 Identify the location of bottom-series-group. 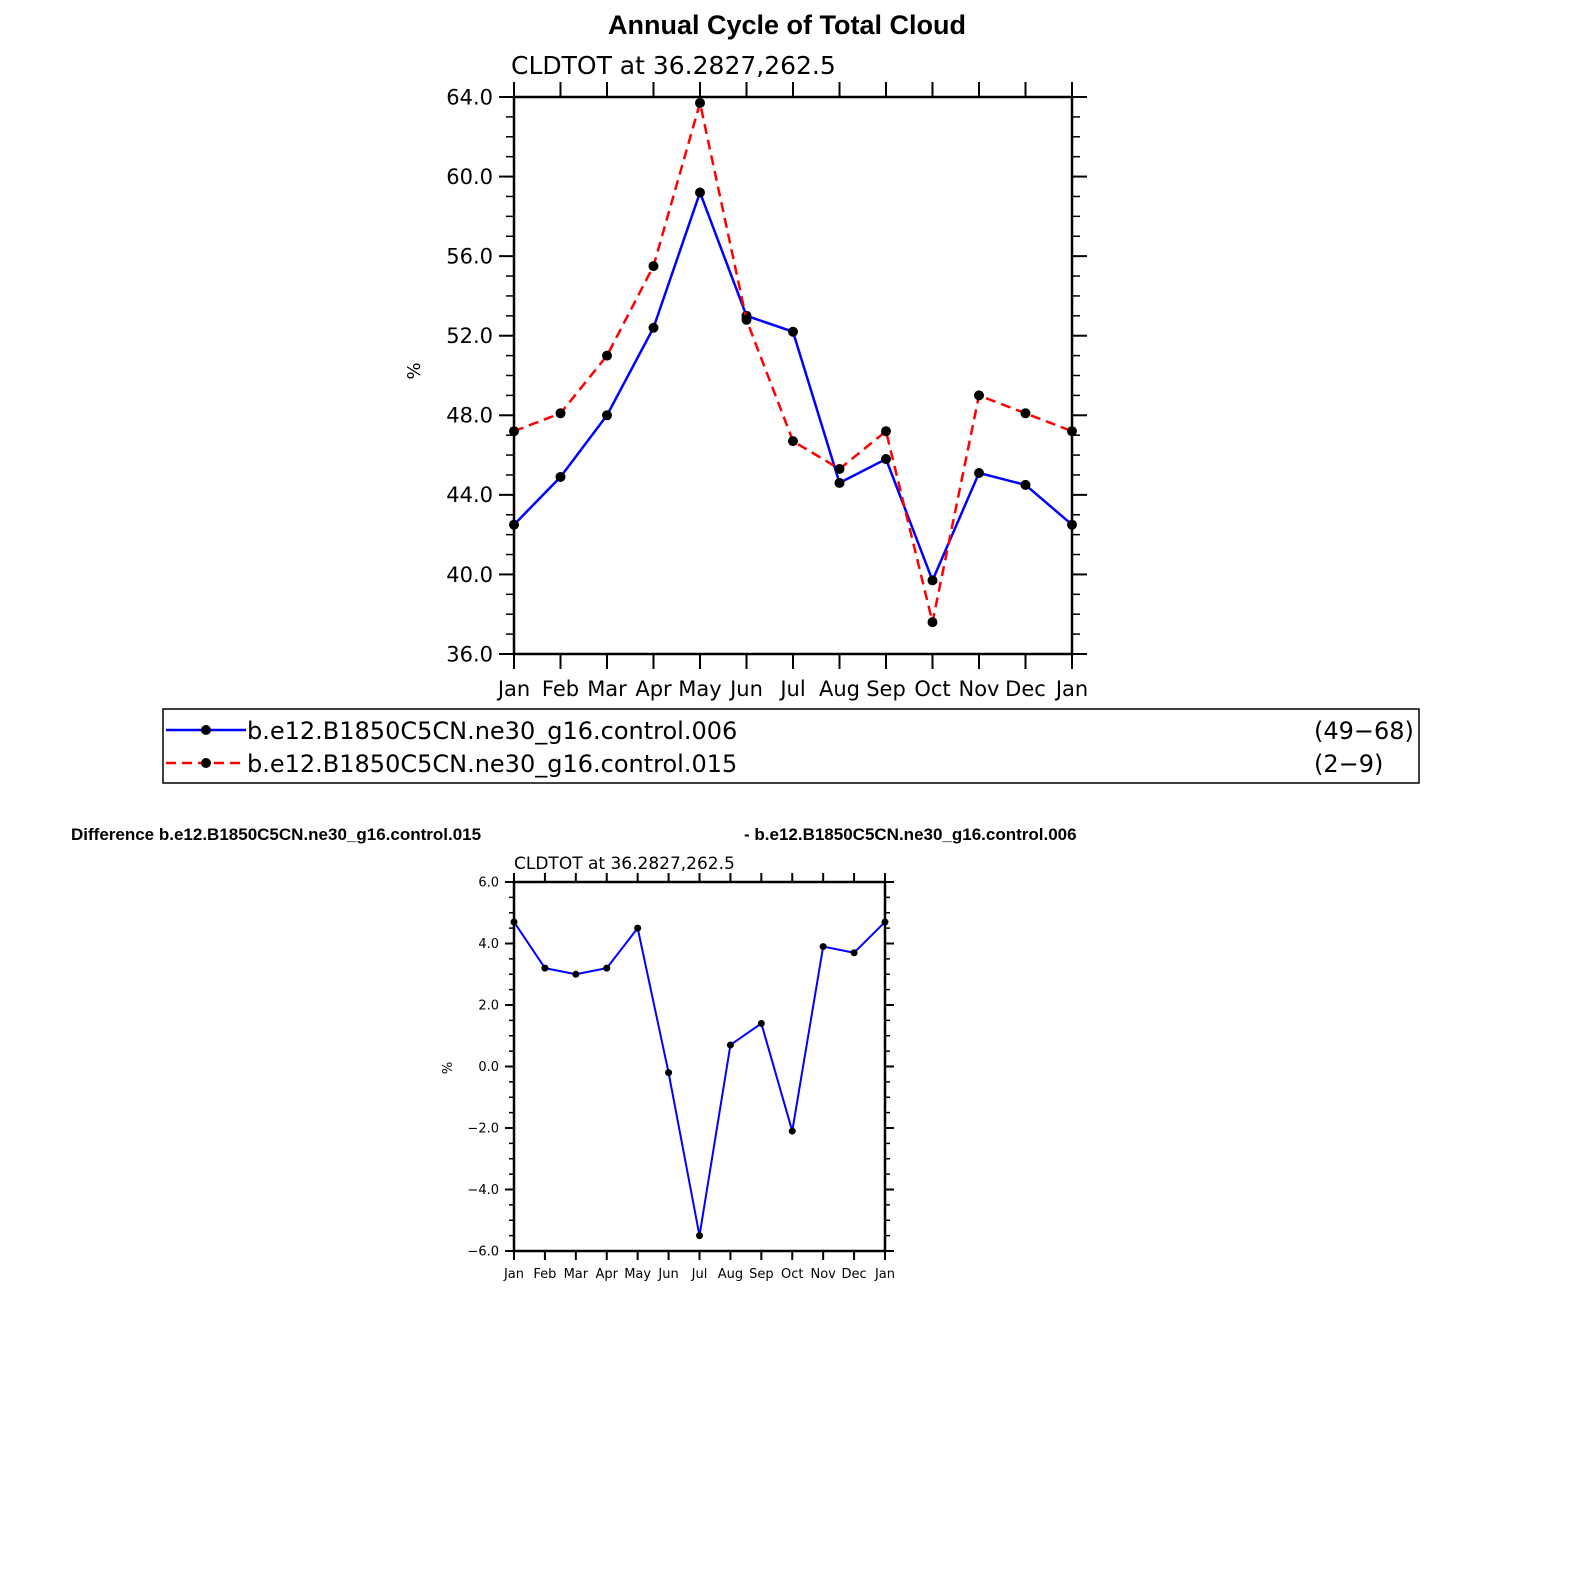
(699, 1079).